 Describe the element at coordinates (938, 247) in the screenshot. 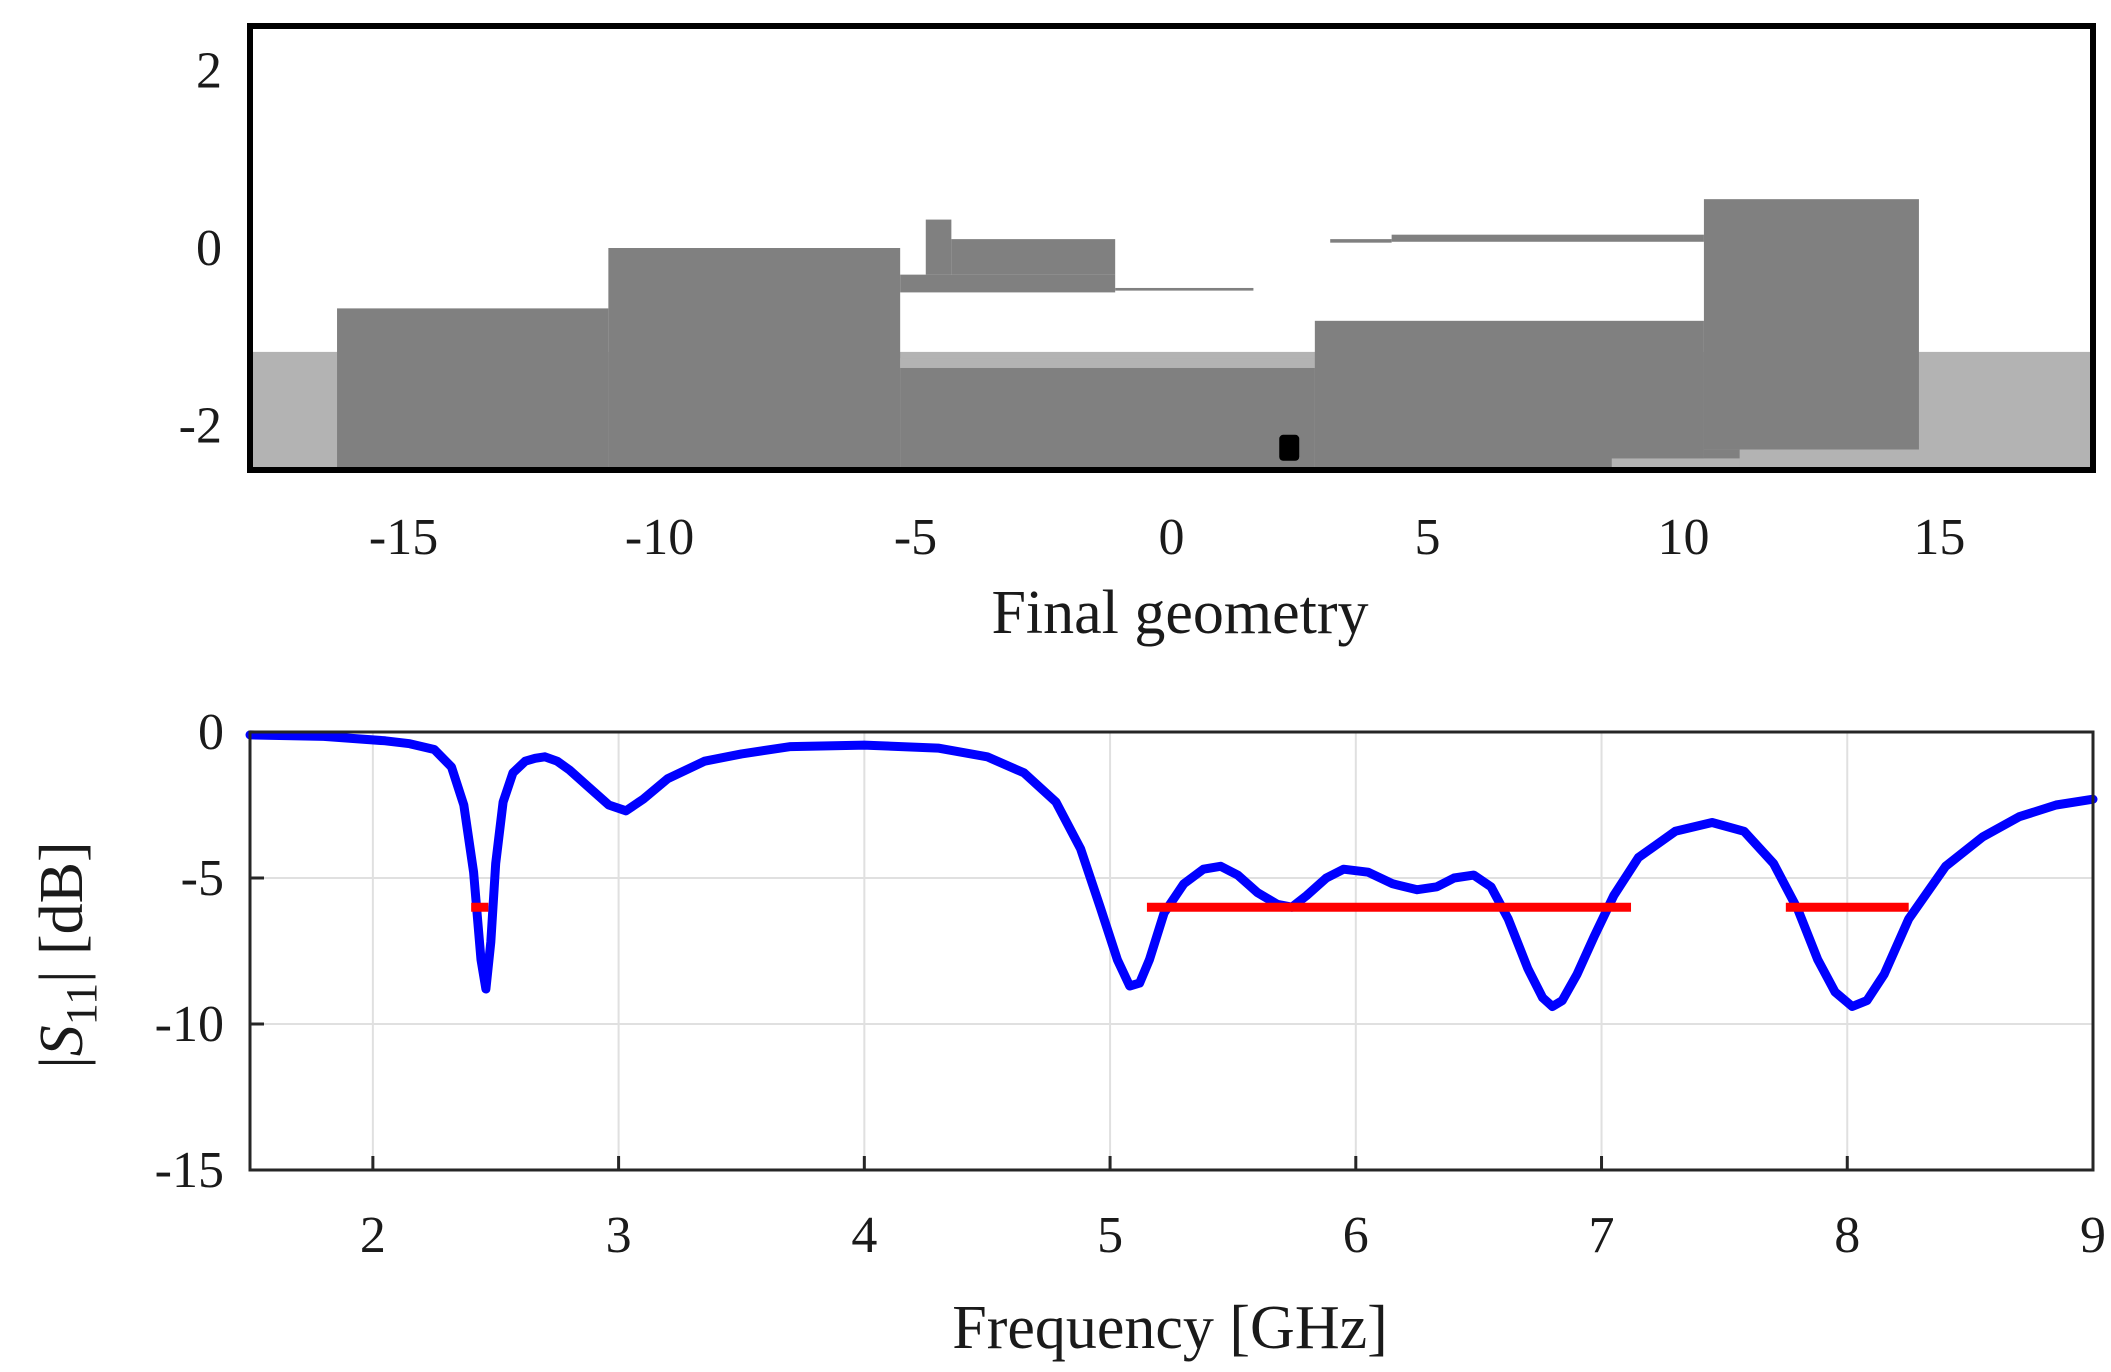

I see `geometry-region-metal-center-stub` at that location.